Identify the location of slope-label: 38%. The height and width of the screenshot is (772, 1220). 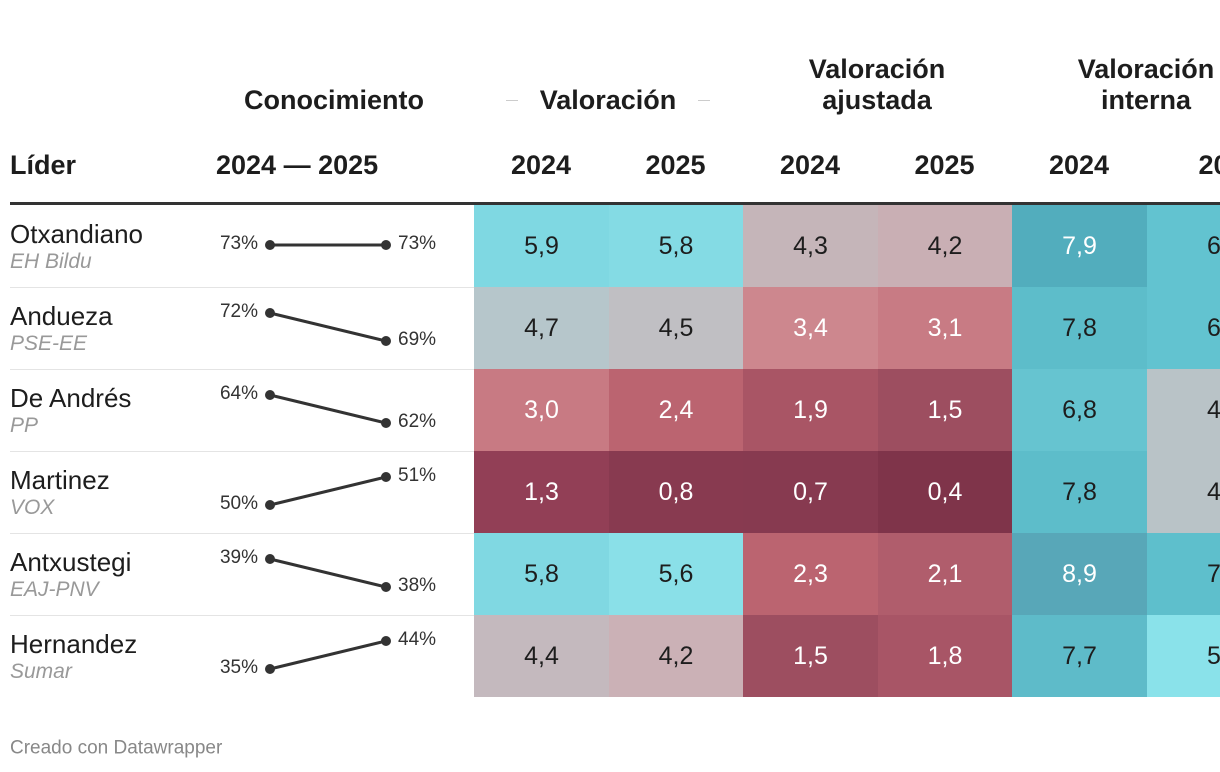
(417, 585).